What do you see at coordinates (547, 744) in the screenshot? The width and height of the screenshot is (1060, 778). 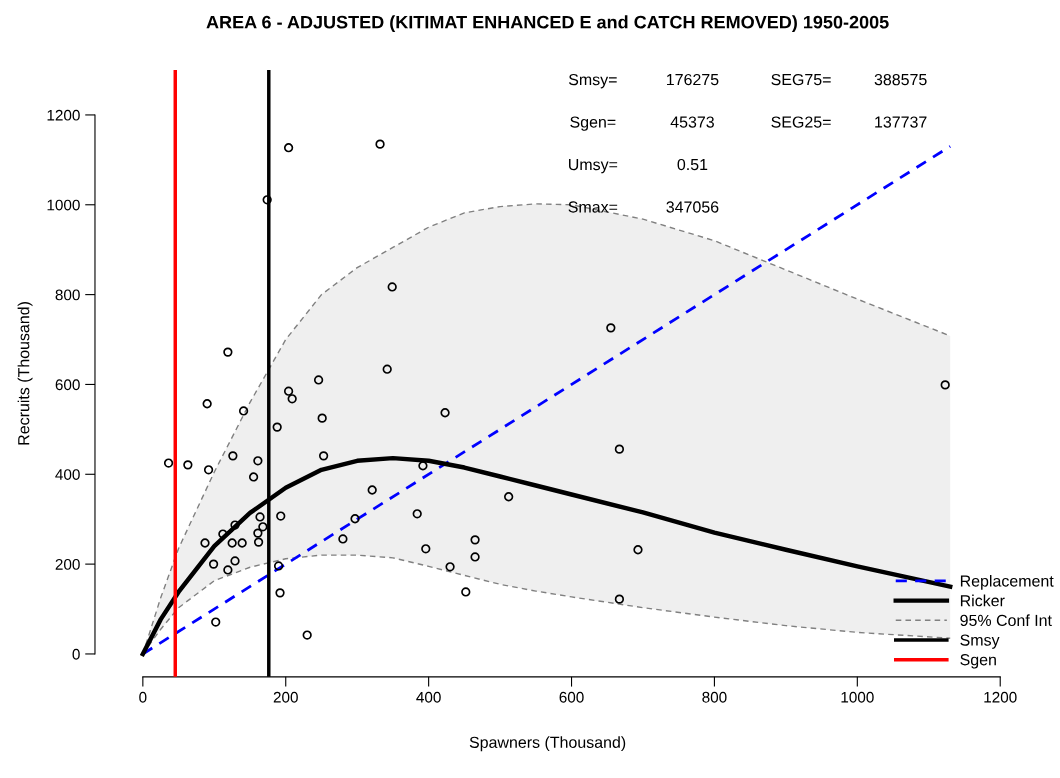 I see `x-axis-title: Spawners (Thousand)` at bounding box center [547, 744].